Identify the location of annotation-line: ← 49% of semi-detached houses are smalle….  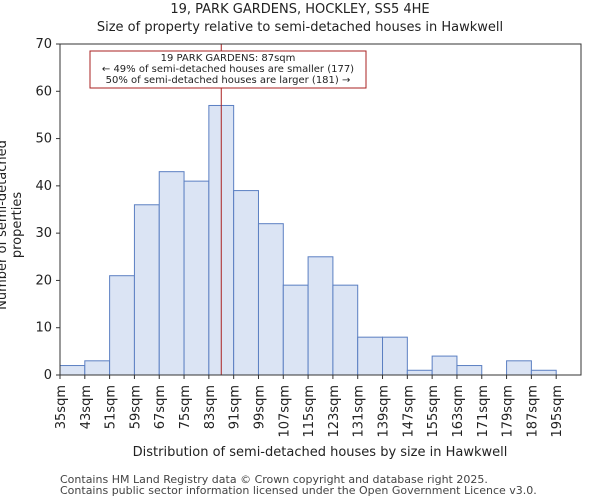
(228, 69).